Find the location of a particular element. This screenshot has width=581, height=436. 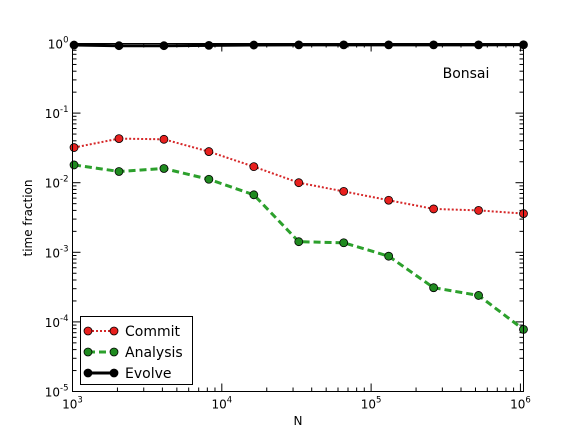

y-tick-label: 10⁻⁴ is located at coordinates (57, 322).